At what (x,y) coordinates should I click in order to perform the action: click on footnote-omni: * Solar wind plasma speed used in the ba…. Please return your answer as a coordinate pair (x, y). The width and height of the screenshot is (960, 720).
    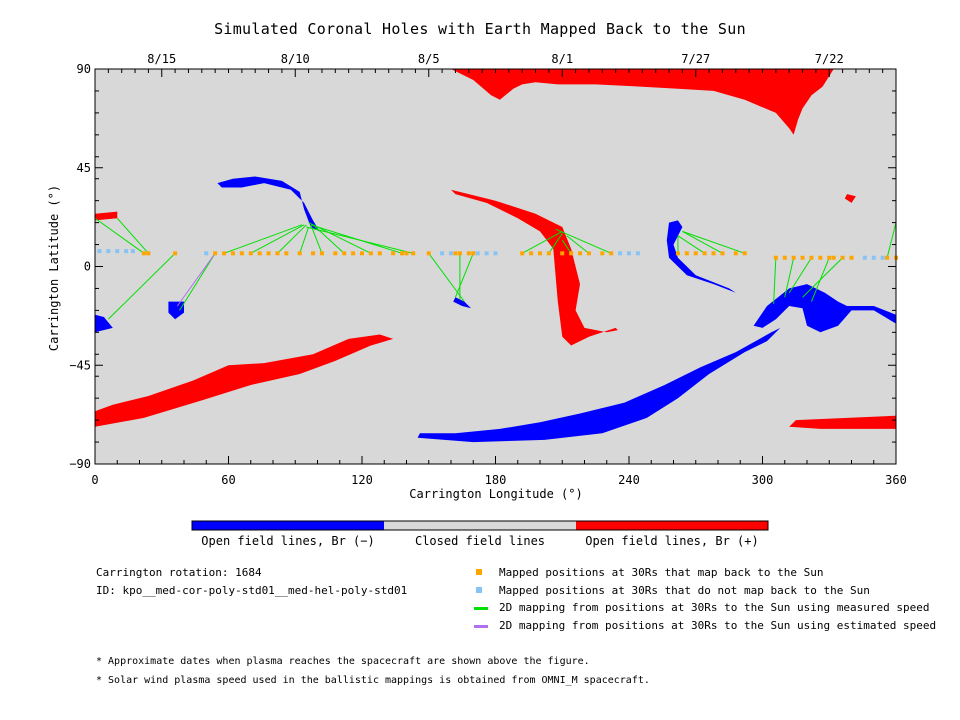
    Looking at the image, I should click on (373, 680).